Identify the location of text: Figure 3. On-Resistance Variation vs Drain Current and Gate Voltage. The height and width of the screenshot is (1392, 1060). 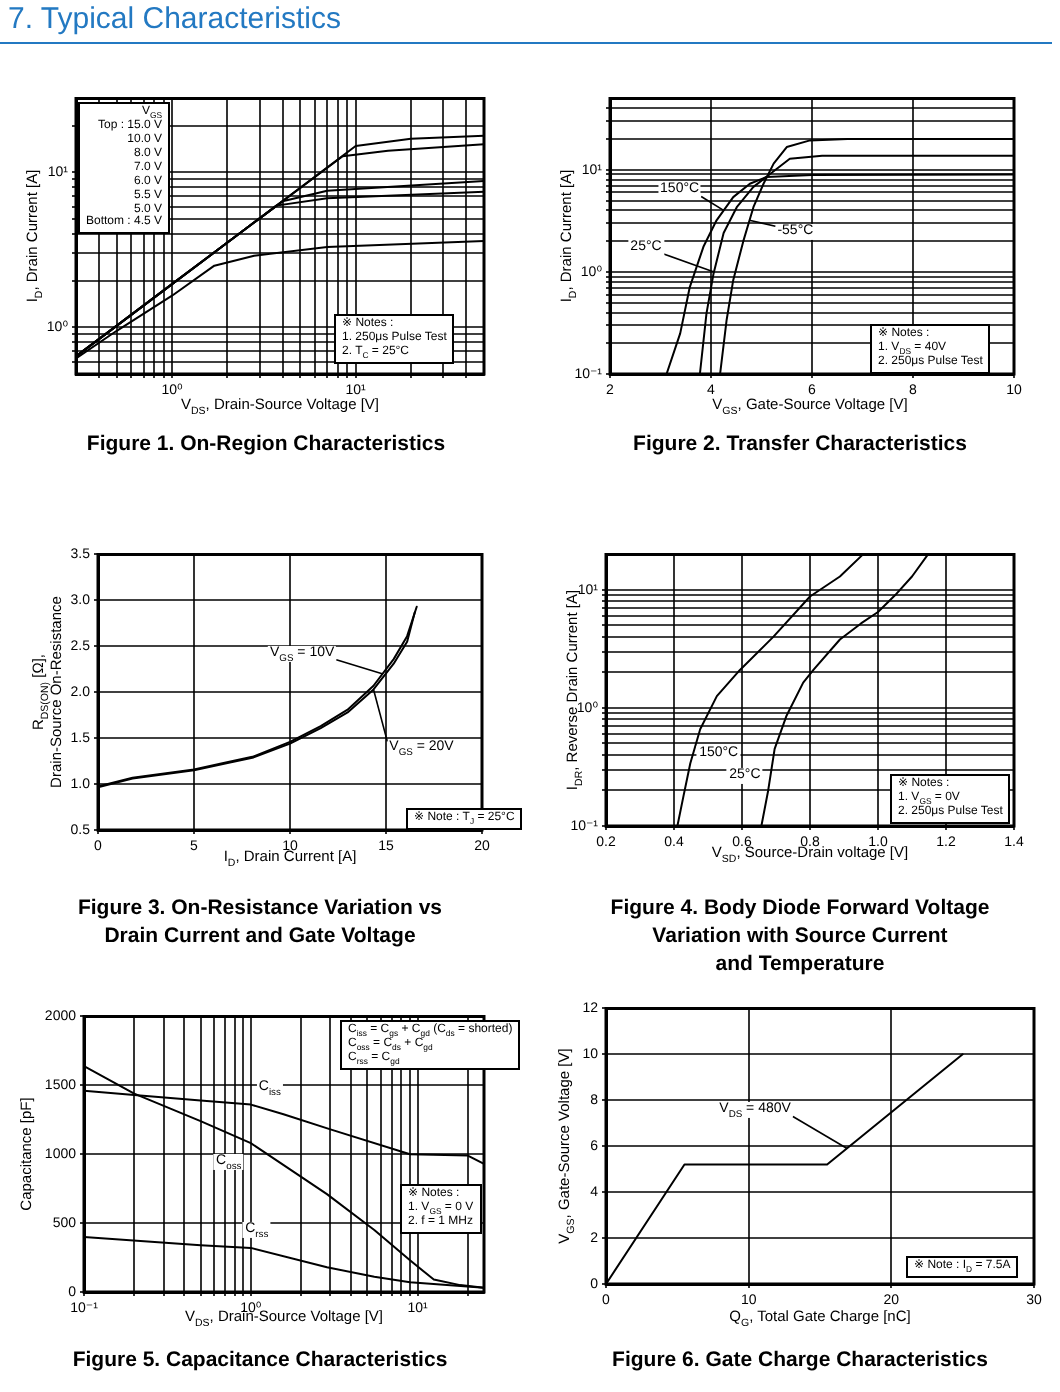
(260, 922).